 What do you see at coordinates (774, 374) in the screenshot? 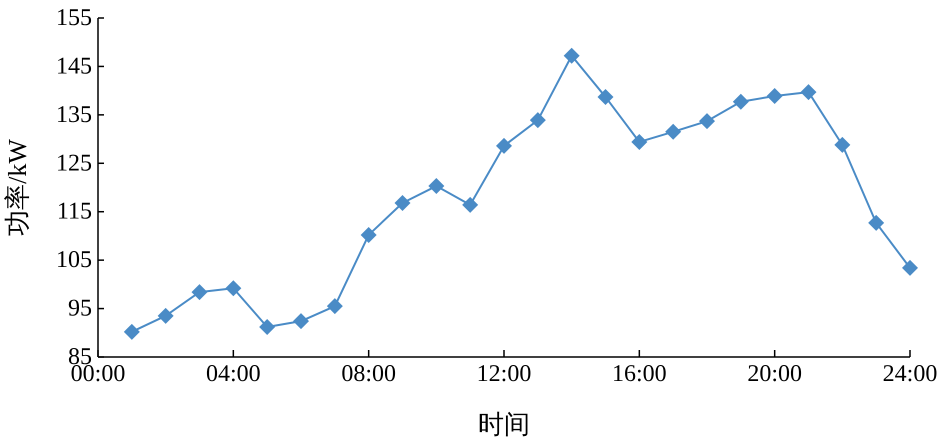
I see `x-tick-label: 20:00` at bounding box center [774, 374].